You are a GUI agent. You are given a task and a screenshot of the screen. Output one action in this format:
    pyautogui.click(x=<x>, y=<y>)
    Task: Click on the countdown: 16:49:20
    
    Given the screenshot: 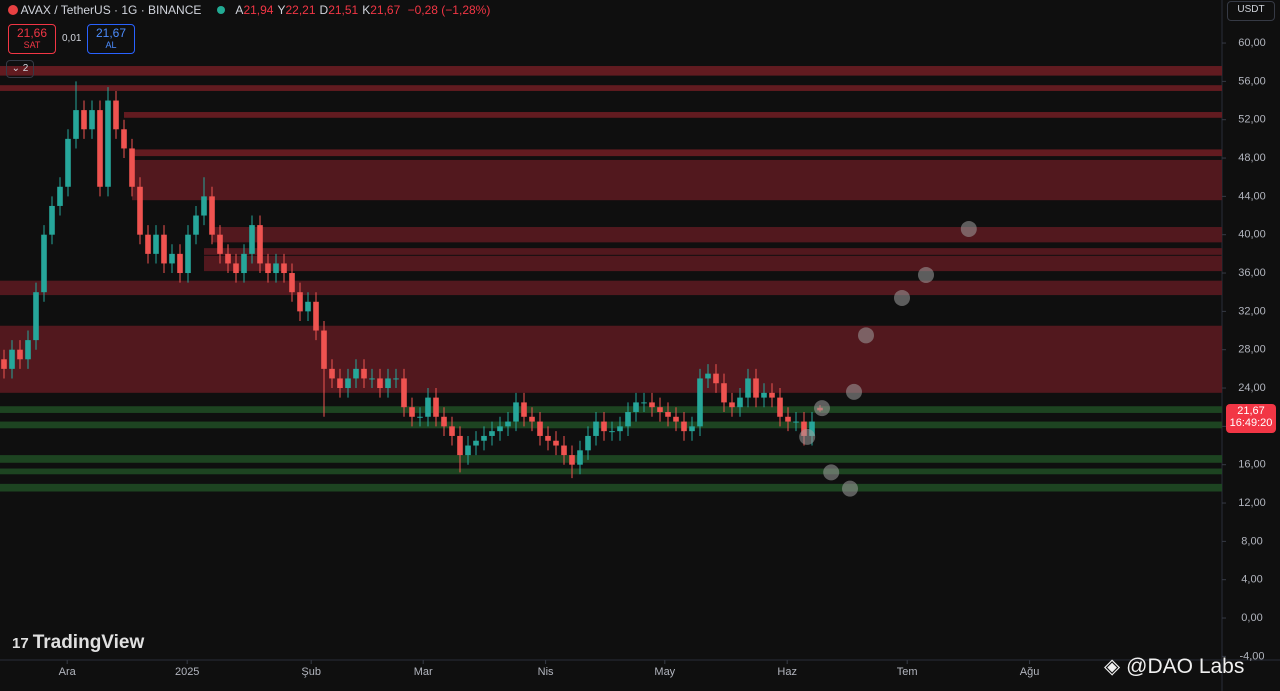 What is the action you would take?
    pyautogui.click(x=1251, y=423)
    